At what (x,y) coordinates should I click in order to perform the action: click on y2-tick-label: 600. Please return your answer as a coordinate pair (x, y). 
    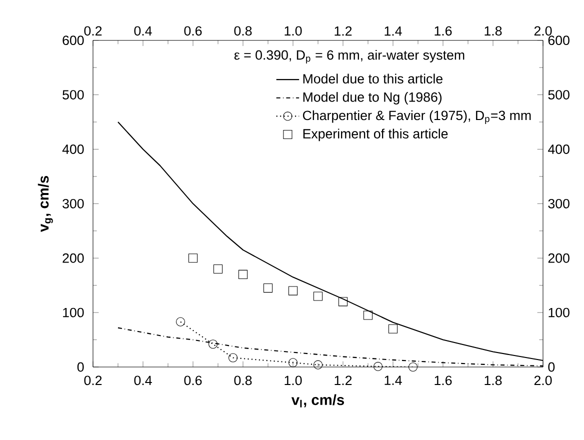
    Looking at the image, I should click on (559, 41).